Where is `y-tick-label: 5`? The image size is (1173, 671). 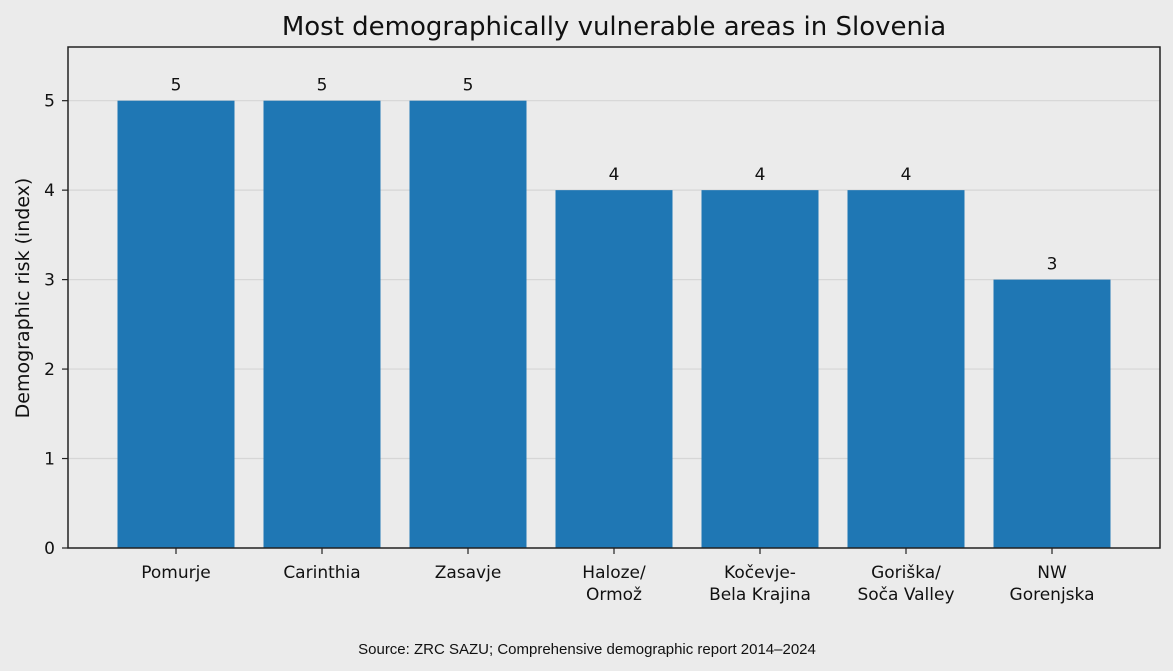
y-tick-label: 5 is located at coordinates (49, 102).